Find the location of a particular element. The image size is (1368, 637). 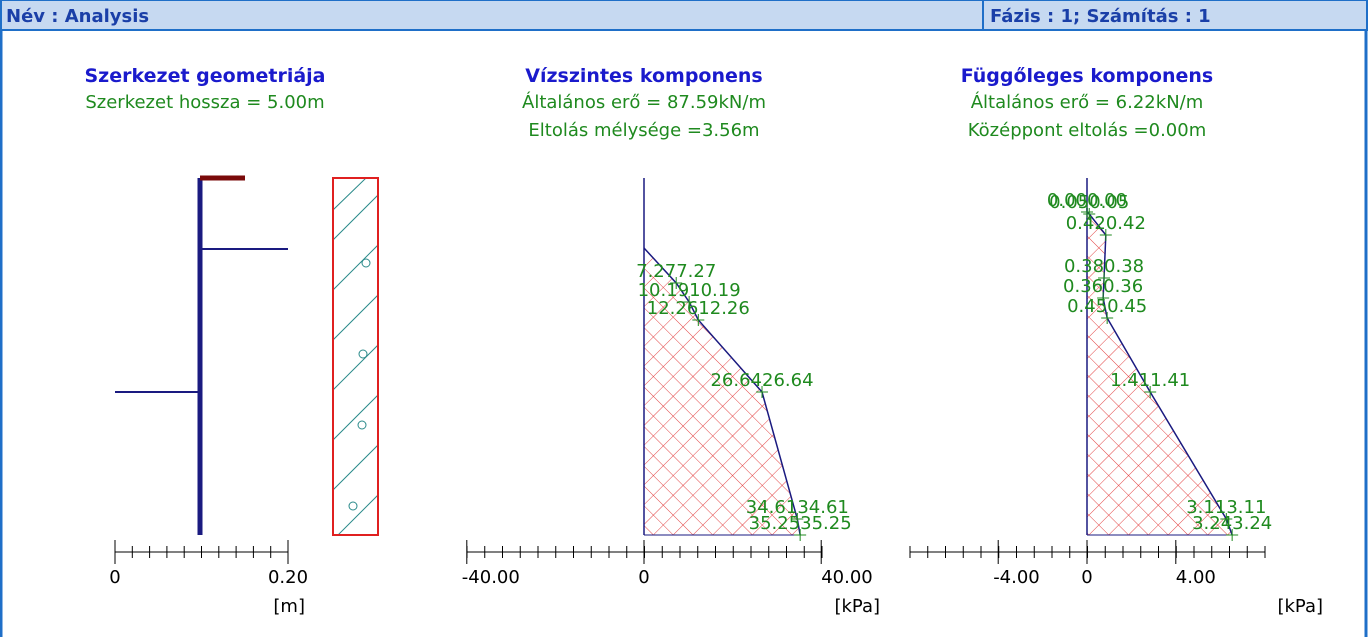

panel-info: Eltolás mélysége =3.56m is located at coordinates (643, 130).